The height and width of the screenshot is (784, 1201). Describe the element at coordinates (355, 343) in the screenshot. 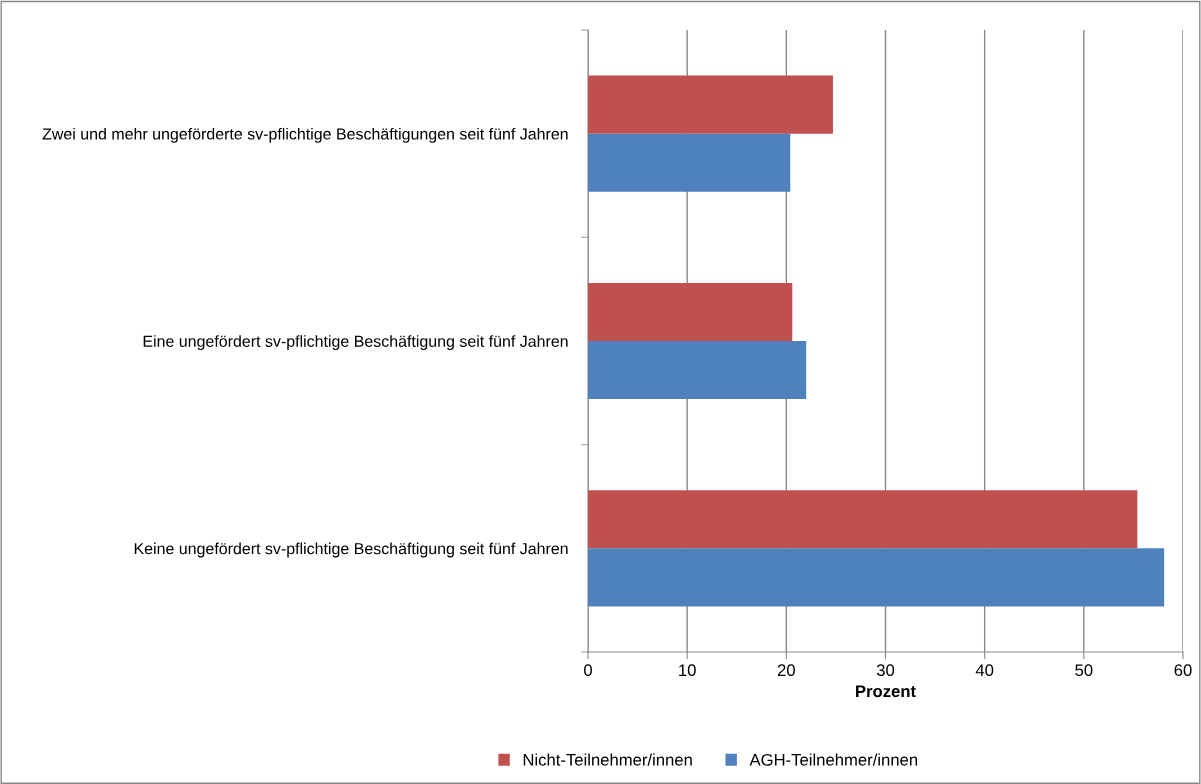

I see `y-tick-label: Eine ungefördert sv-pflichtige Beschäftigung seit fünf Jahren` at that location.